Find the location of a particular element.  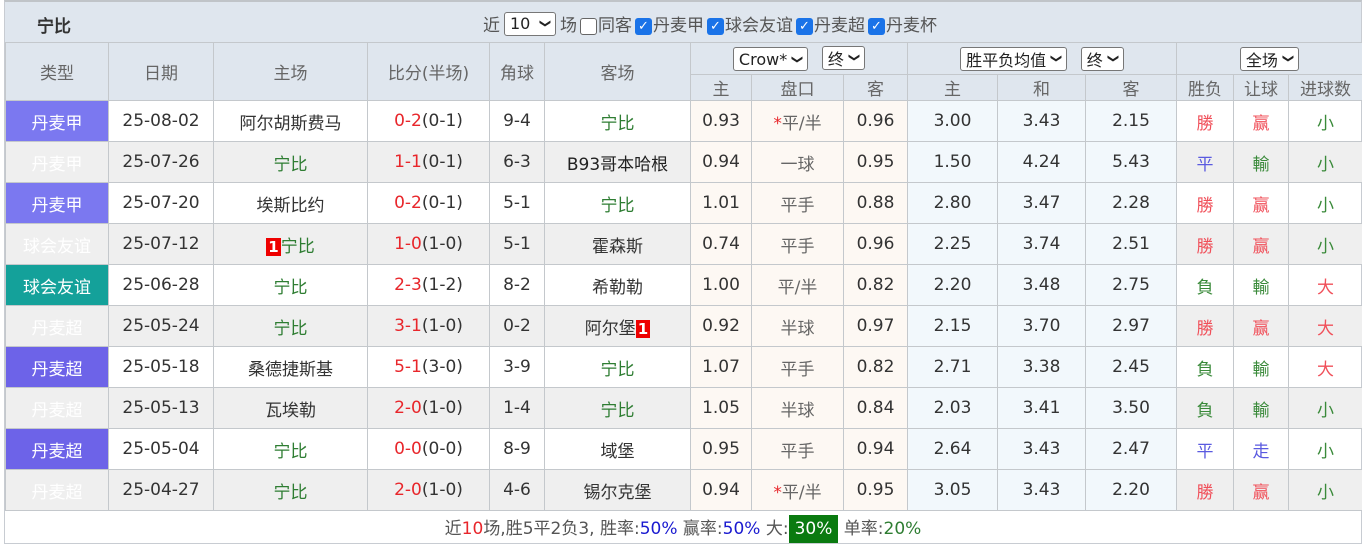

scope-select: 全场❯ is located at coordinates (1269, 59).